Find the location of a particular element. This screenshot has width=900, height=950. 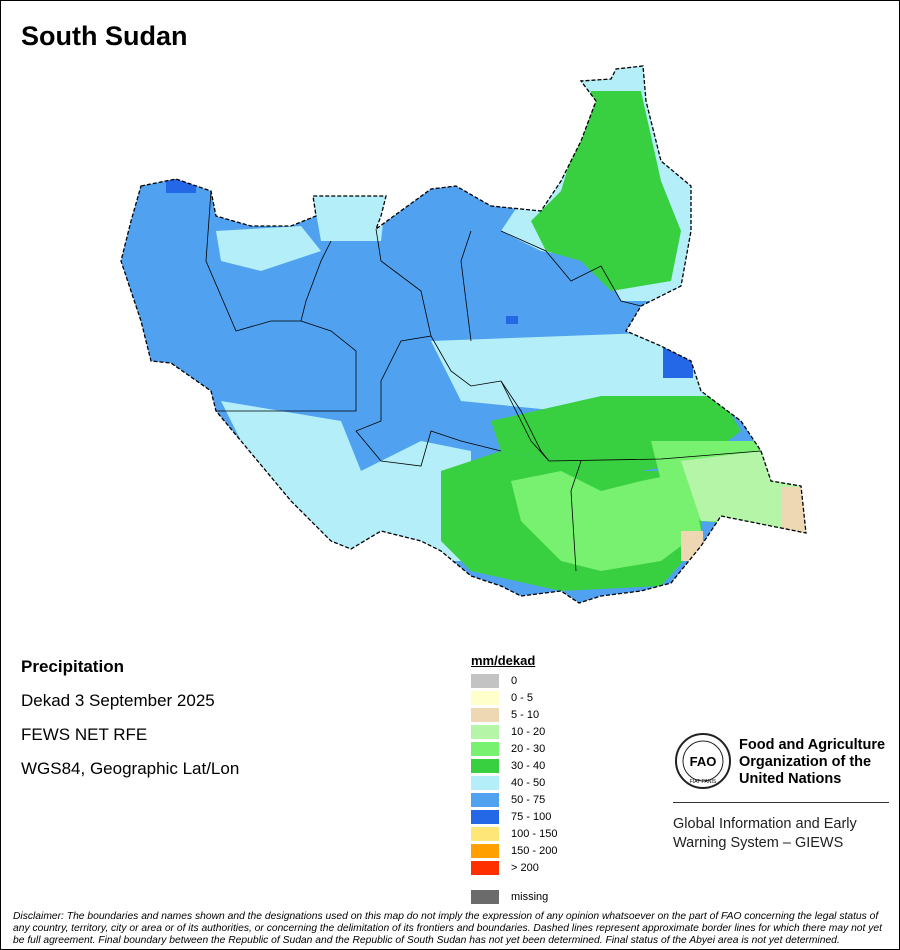

legend-item: > 200 is located at coordinates (514, 867).